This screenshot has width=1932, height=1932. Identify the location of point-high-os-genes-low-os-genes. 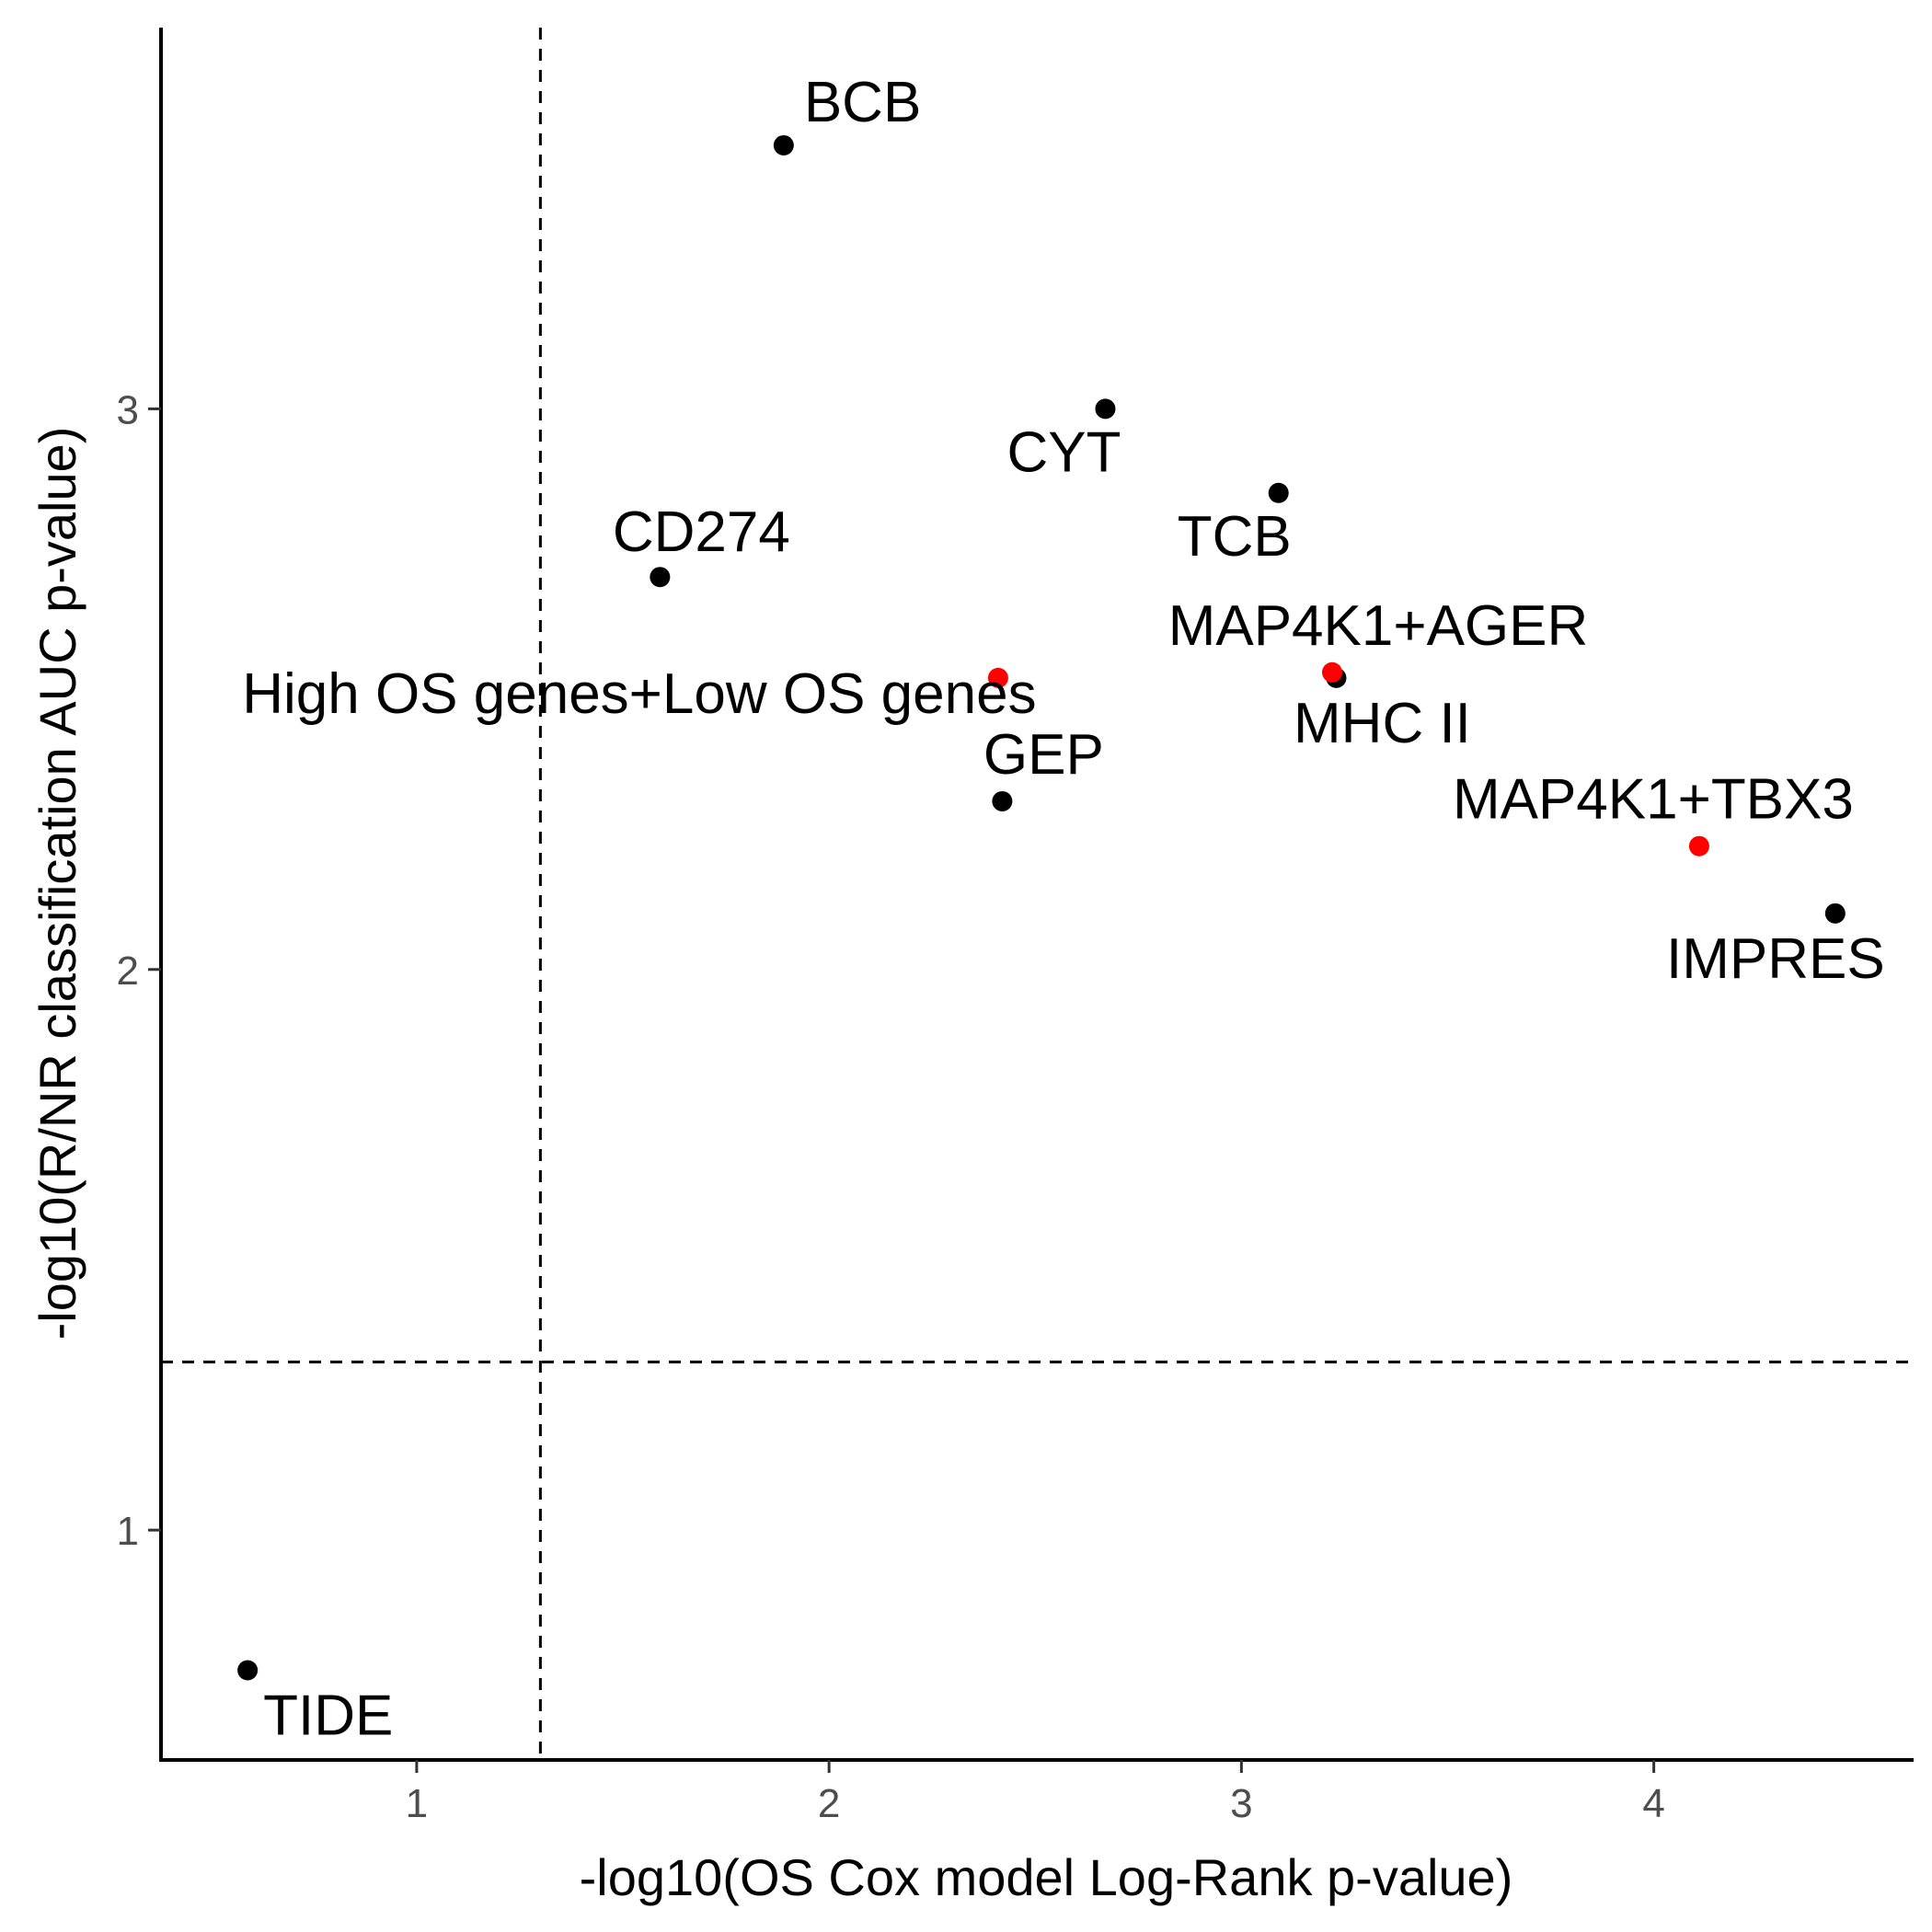
(997, 677).